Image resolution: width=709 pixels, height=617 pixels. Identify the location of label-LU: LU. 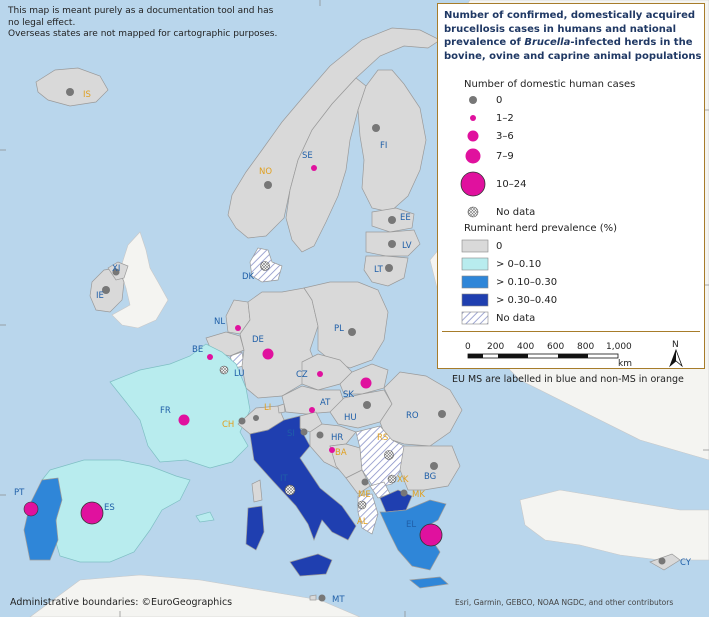
(239, 374).